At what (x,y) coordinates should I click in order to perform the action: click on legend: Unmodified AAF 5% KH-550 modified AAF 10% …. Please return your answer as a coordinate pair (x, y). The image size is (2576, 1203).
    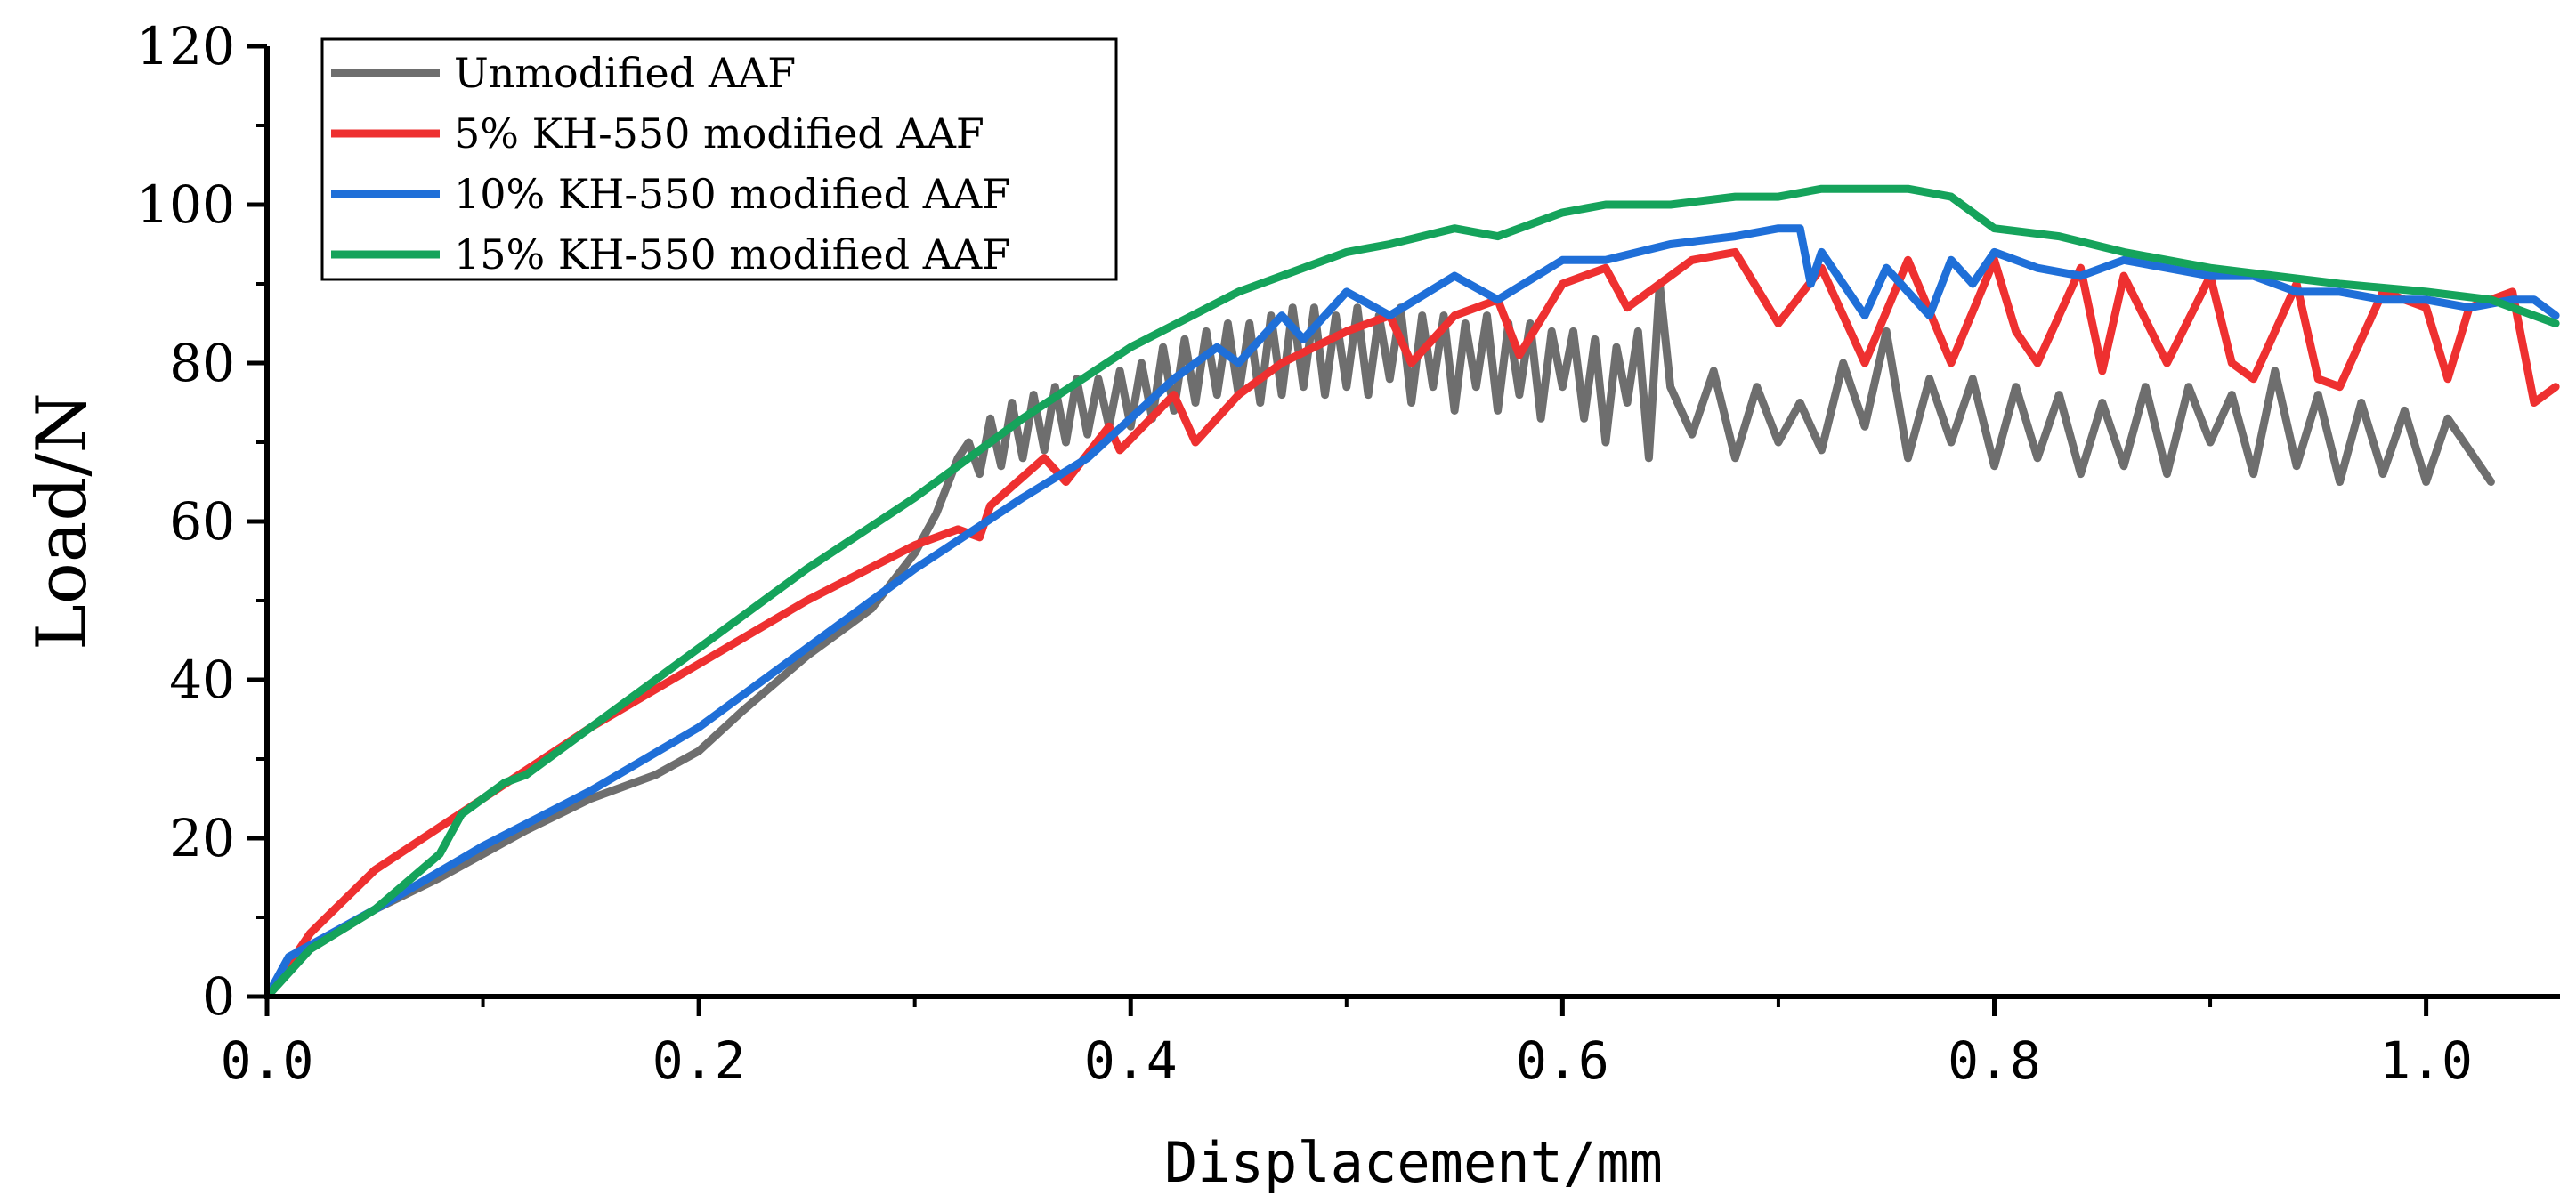
    Looking at the image, I should click on (719, 159).